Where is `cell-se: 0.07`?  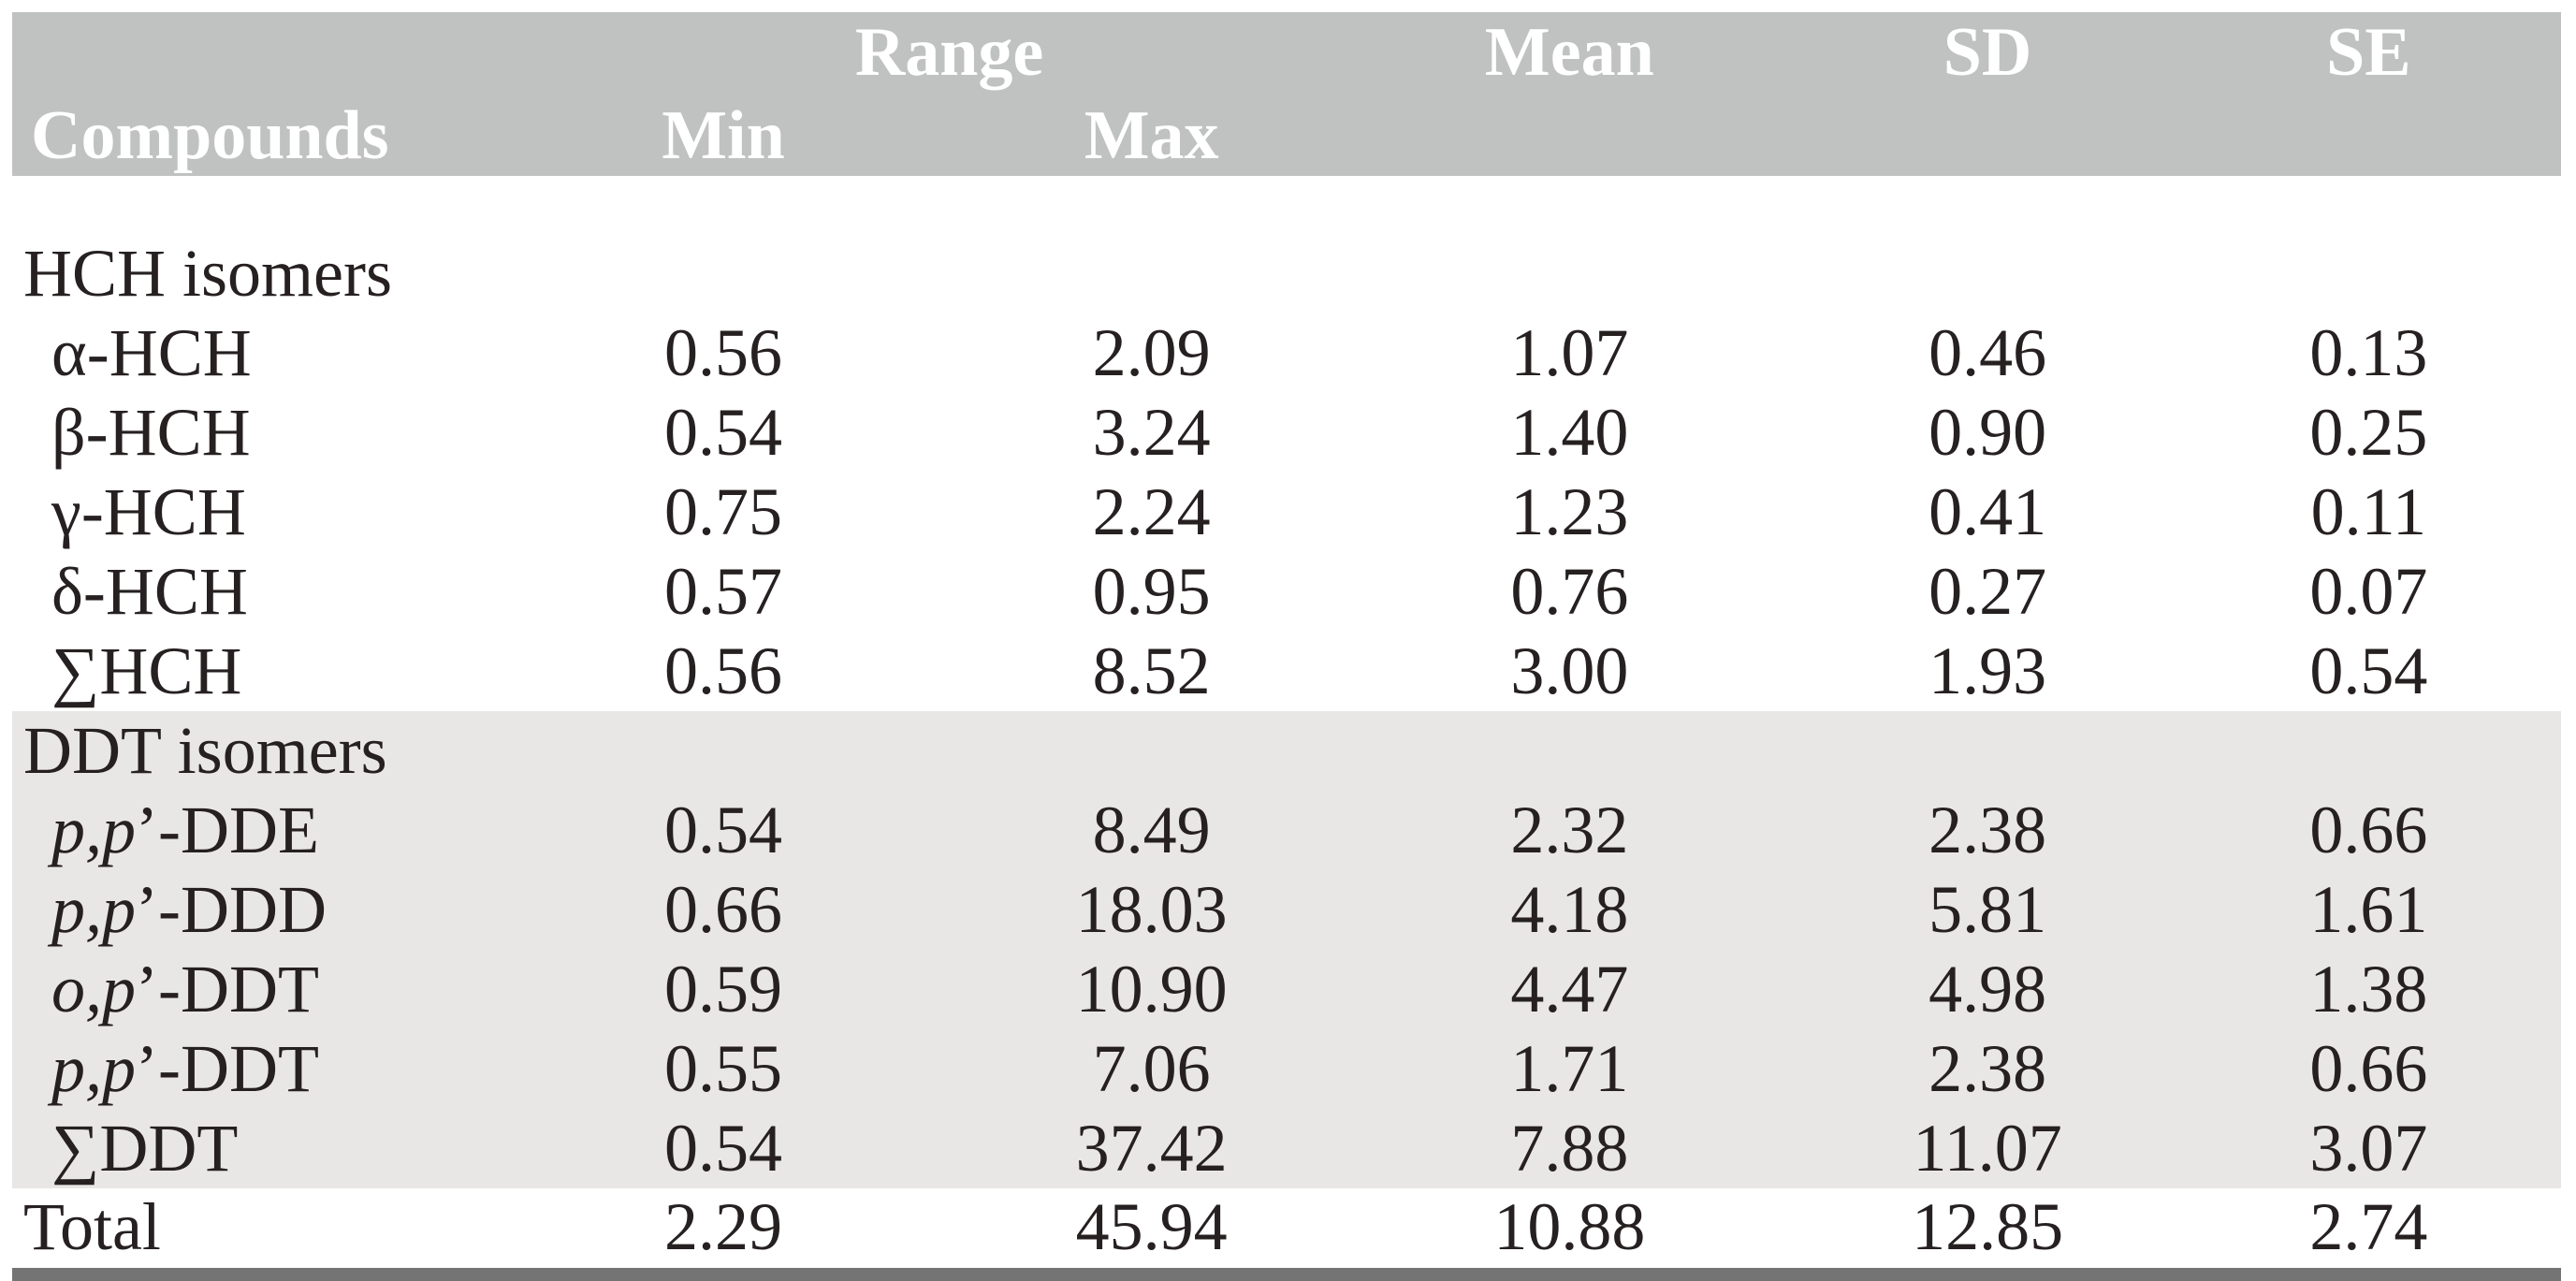
cell-se: 0.07 is located at coordinates (2368, 591).